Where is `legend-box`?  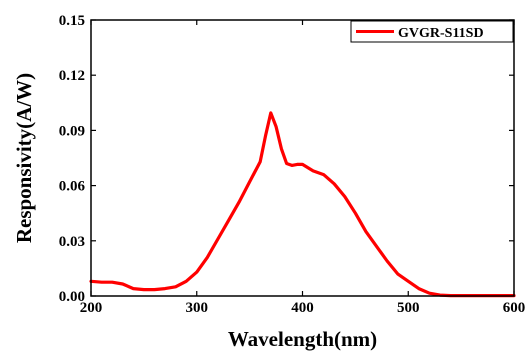 legend-box is located at coordinates (432, 31).